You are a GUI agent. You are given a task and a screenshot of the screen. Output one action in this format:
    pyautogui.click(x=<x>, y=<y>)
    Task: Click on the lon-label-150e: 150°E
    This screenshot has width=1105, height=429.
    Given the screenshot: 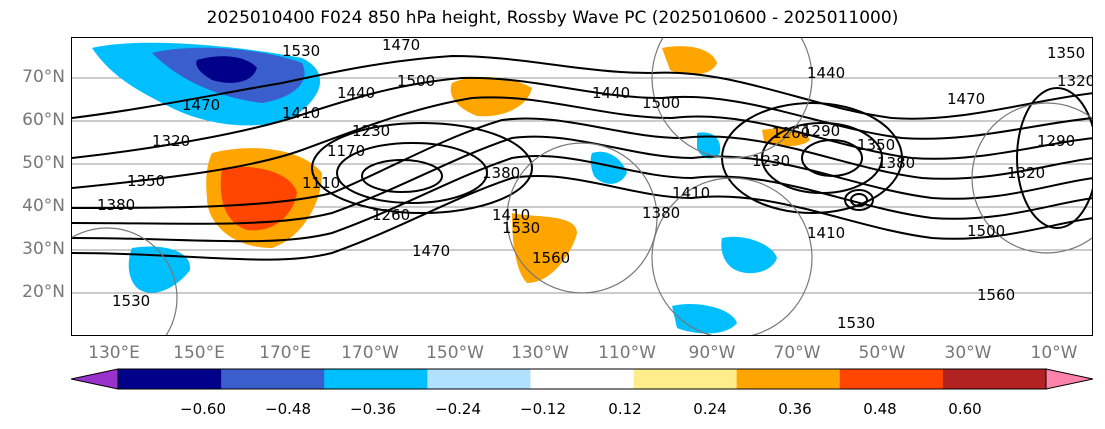 What is the action you would take?
    pyautogui.click(x=199, y=353)
    